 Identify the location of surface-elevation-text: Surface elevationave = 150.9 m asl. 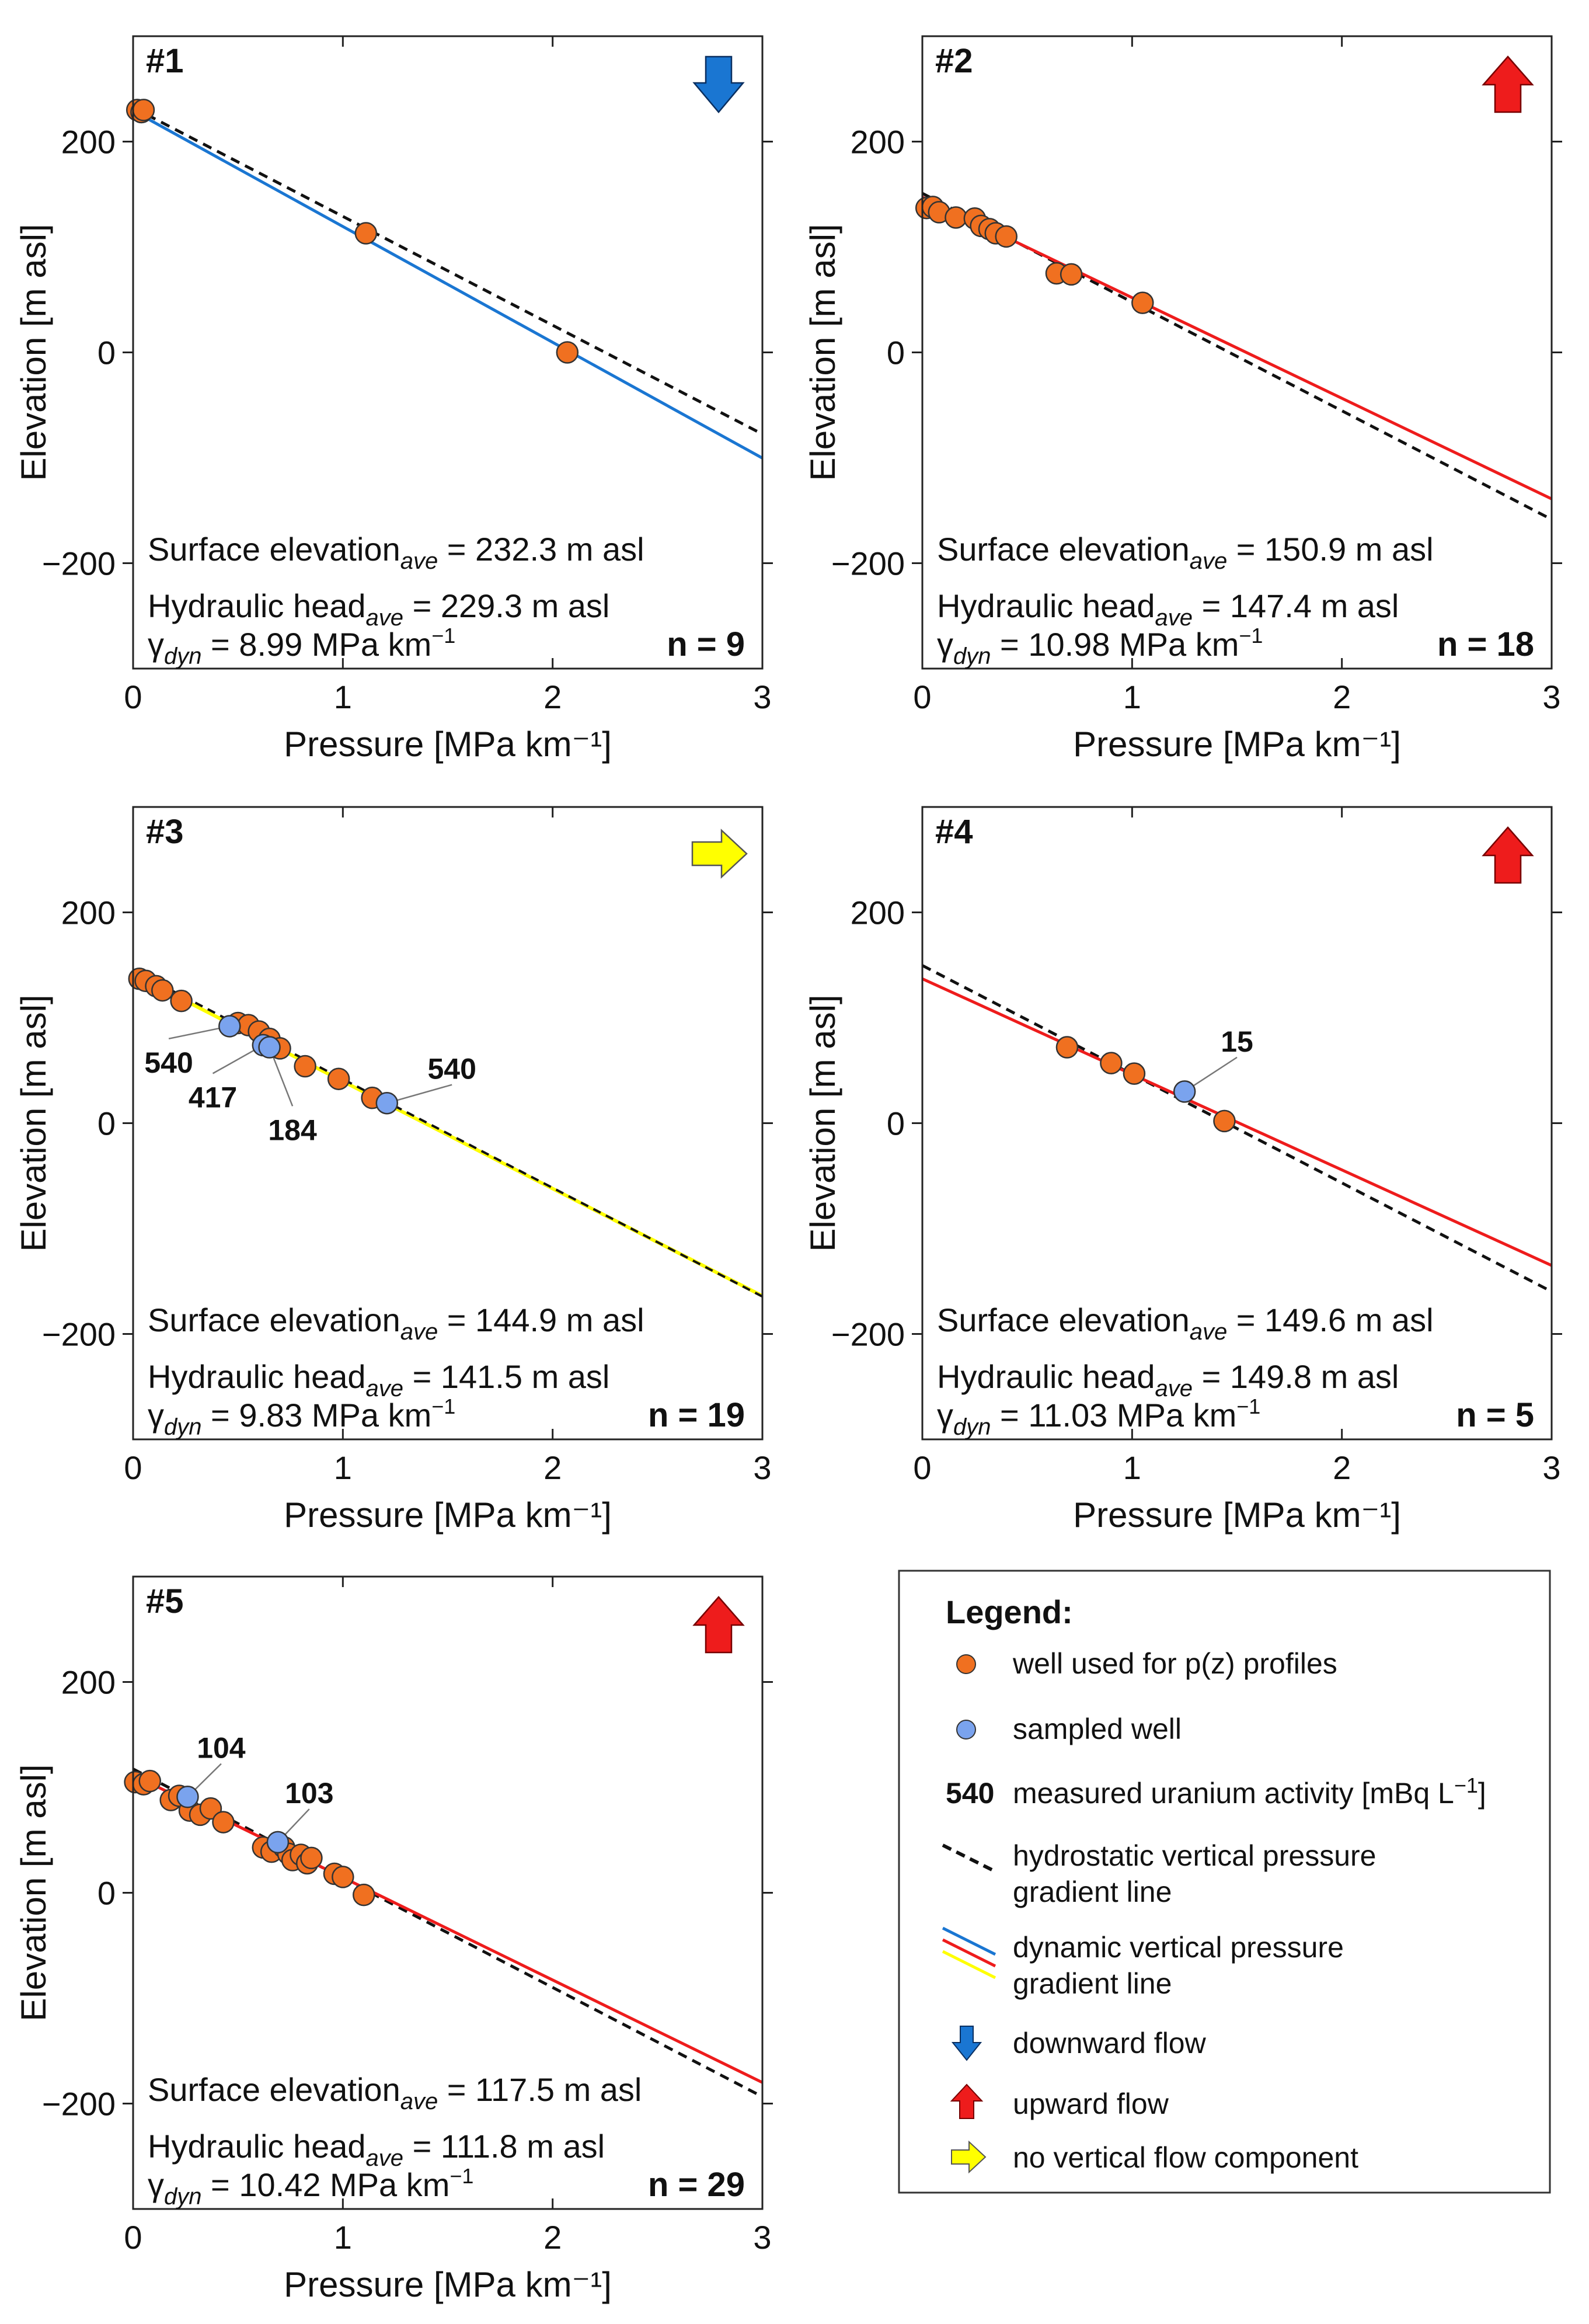
(1185, 552).